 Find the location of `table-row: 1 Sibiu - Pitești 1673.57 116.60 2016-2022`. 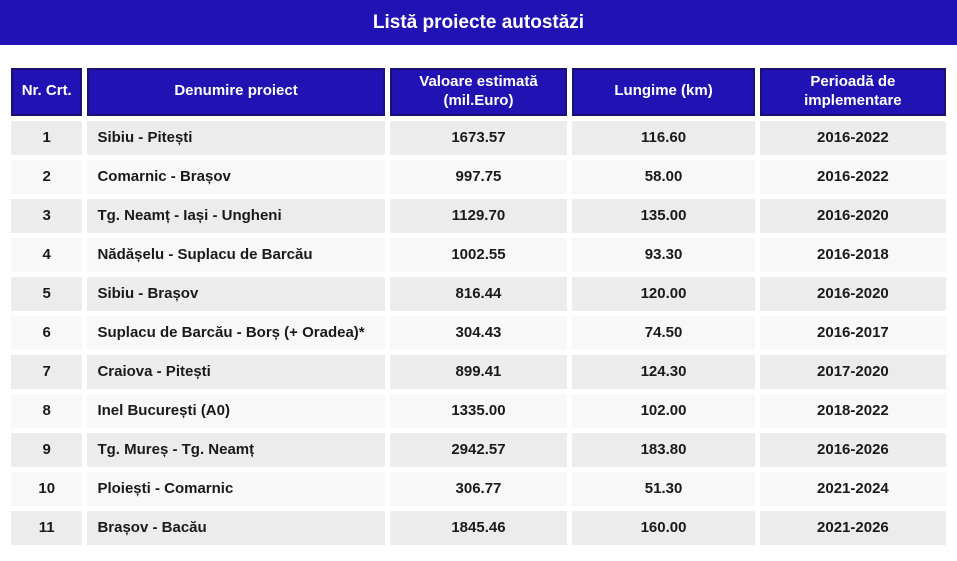

table-row: 1 Sibiu - Pitești 1673.57 116.60 2016-2022 is located at coordinates (478, 137).